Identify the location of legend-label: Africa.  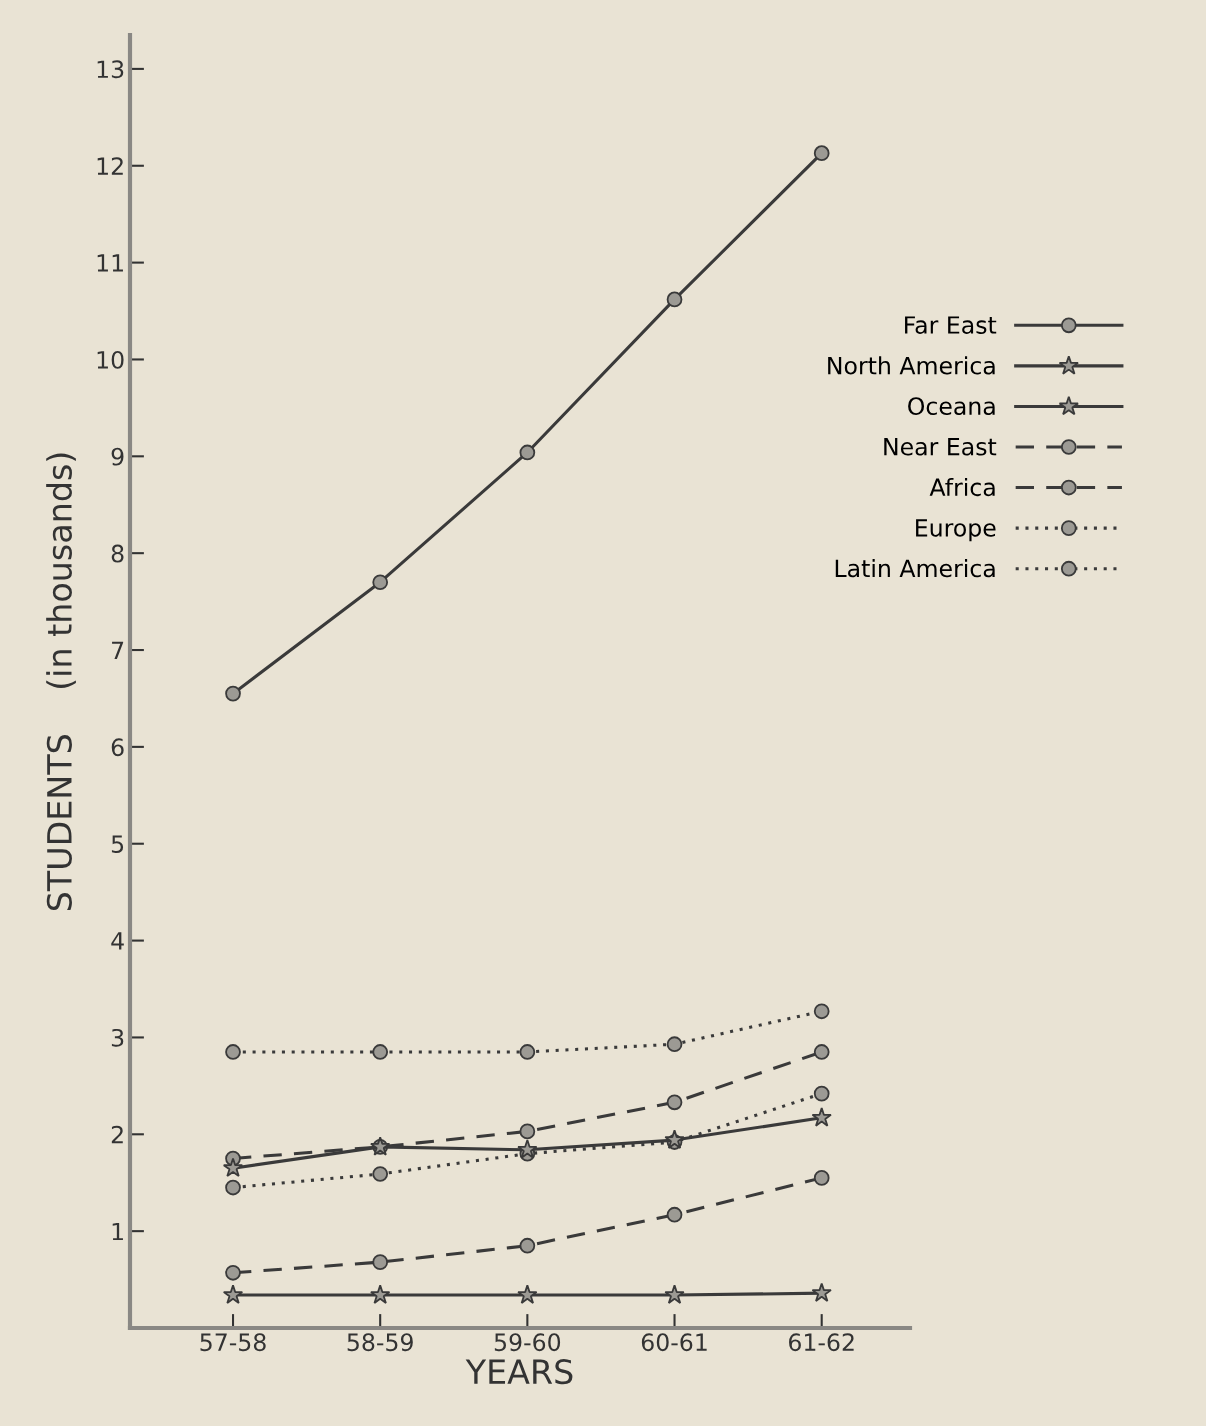
(962, 487).